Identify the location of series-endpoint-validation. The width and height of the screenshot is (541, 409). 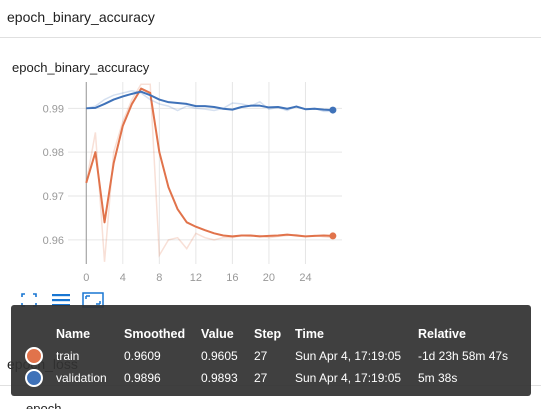
(333, 110).